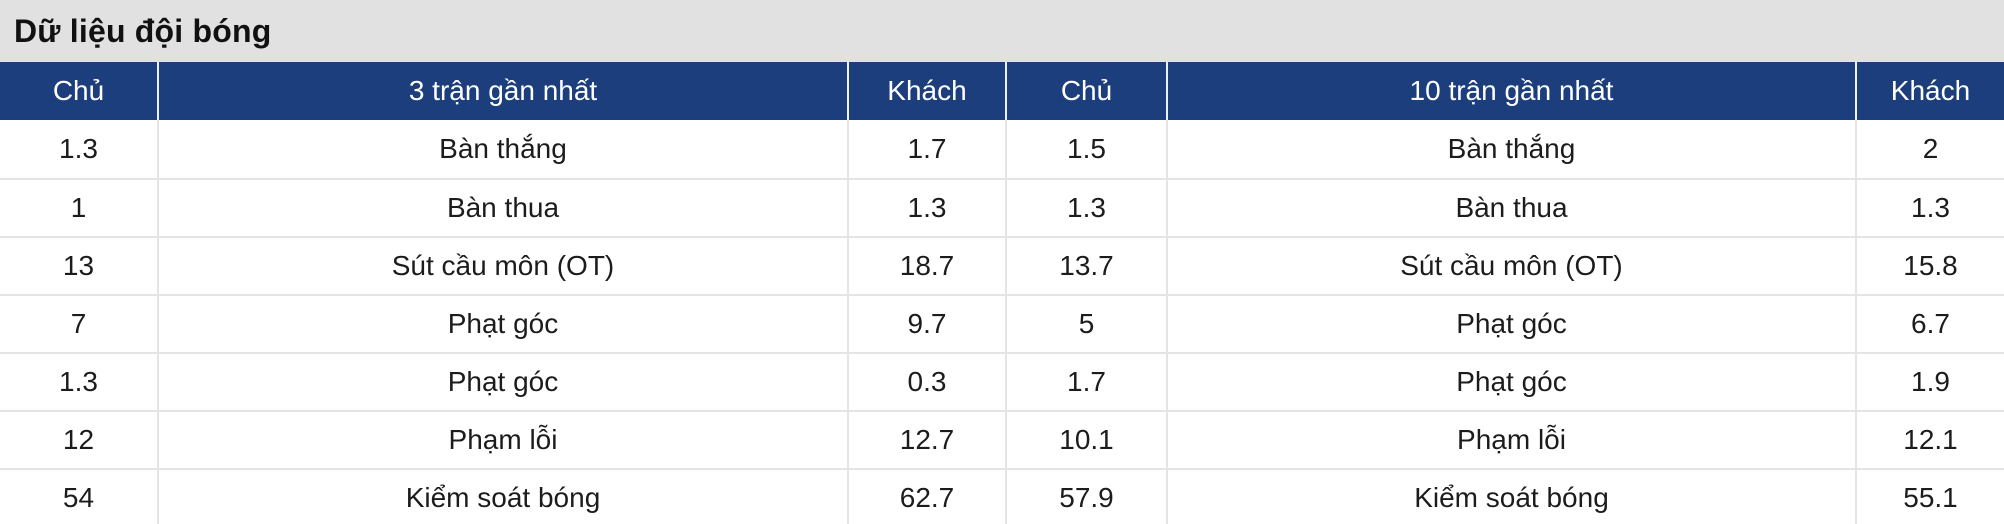  What do you see at coordinates (78, 90) in the screenshot?
I see `header-home-last3: Chủ` at bounding box center [78, 90].